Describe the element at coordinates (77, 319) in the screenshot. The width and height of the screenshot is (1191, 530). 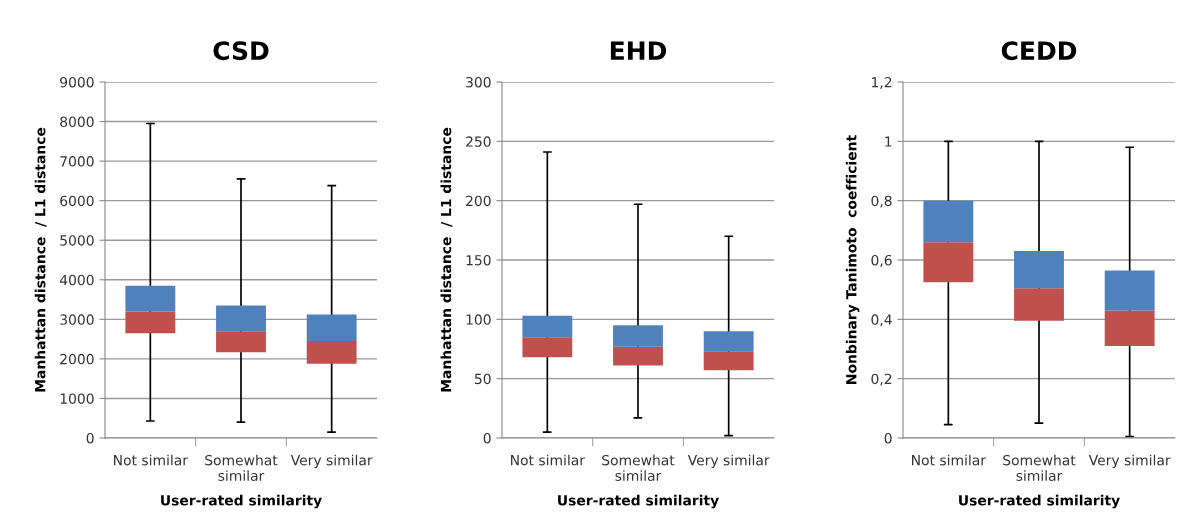
I see `y-tick-label: 3000` at that location.